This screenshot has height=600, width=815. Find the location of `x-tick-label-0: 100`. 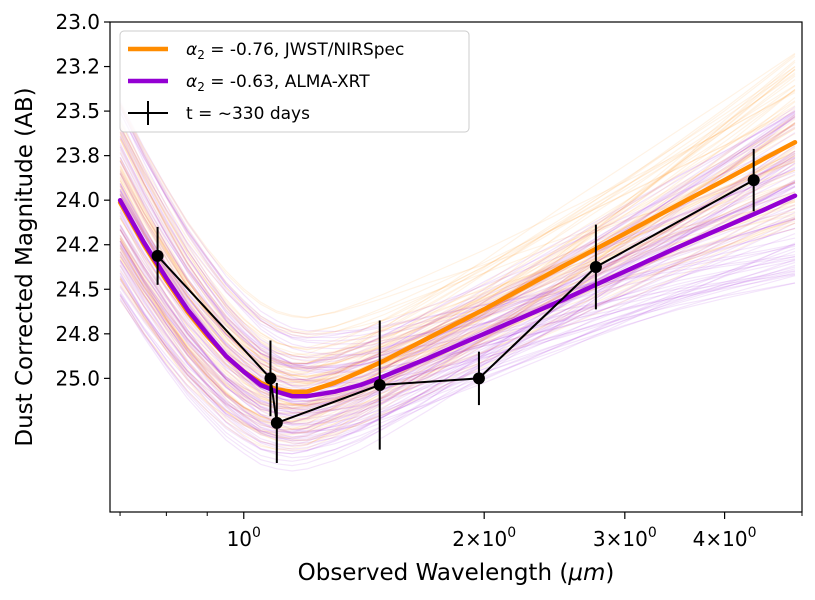

x-tick-label-0: 100 is located at coordinates (244, 538).